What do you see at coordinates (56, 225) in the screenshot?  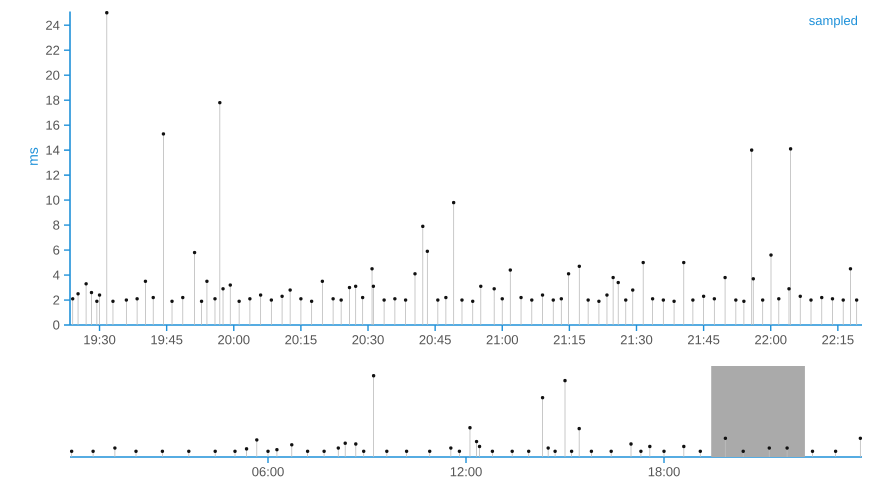 I see `y-tick-label: 8` at bounding box center [56, 225].